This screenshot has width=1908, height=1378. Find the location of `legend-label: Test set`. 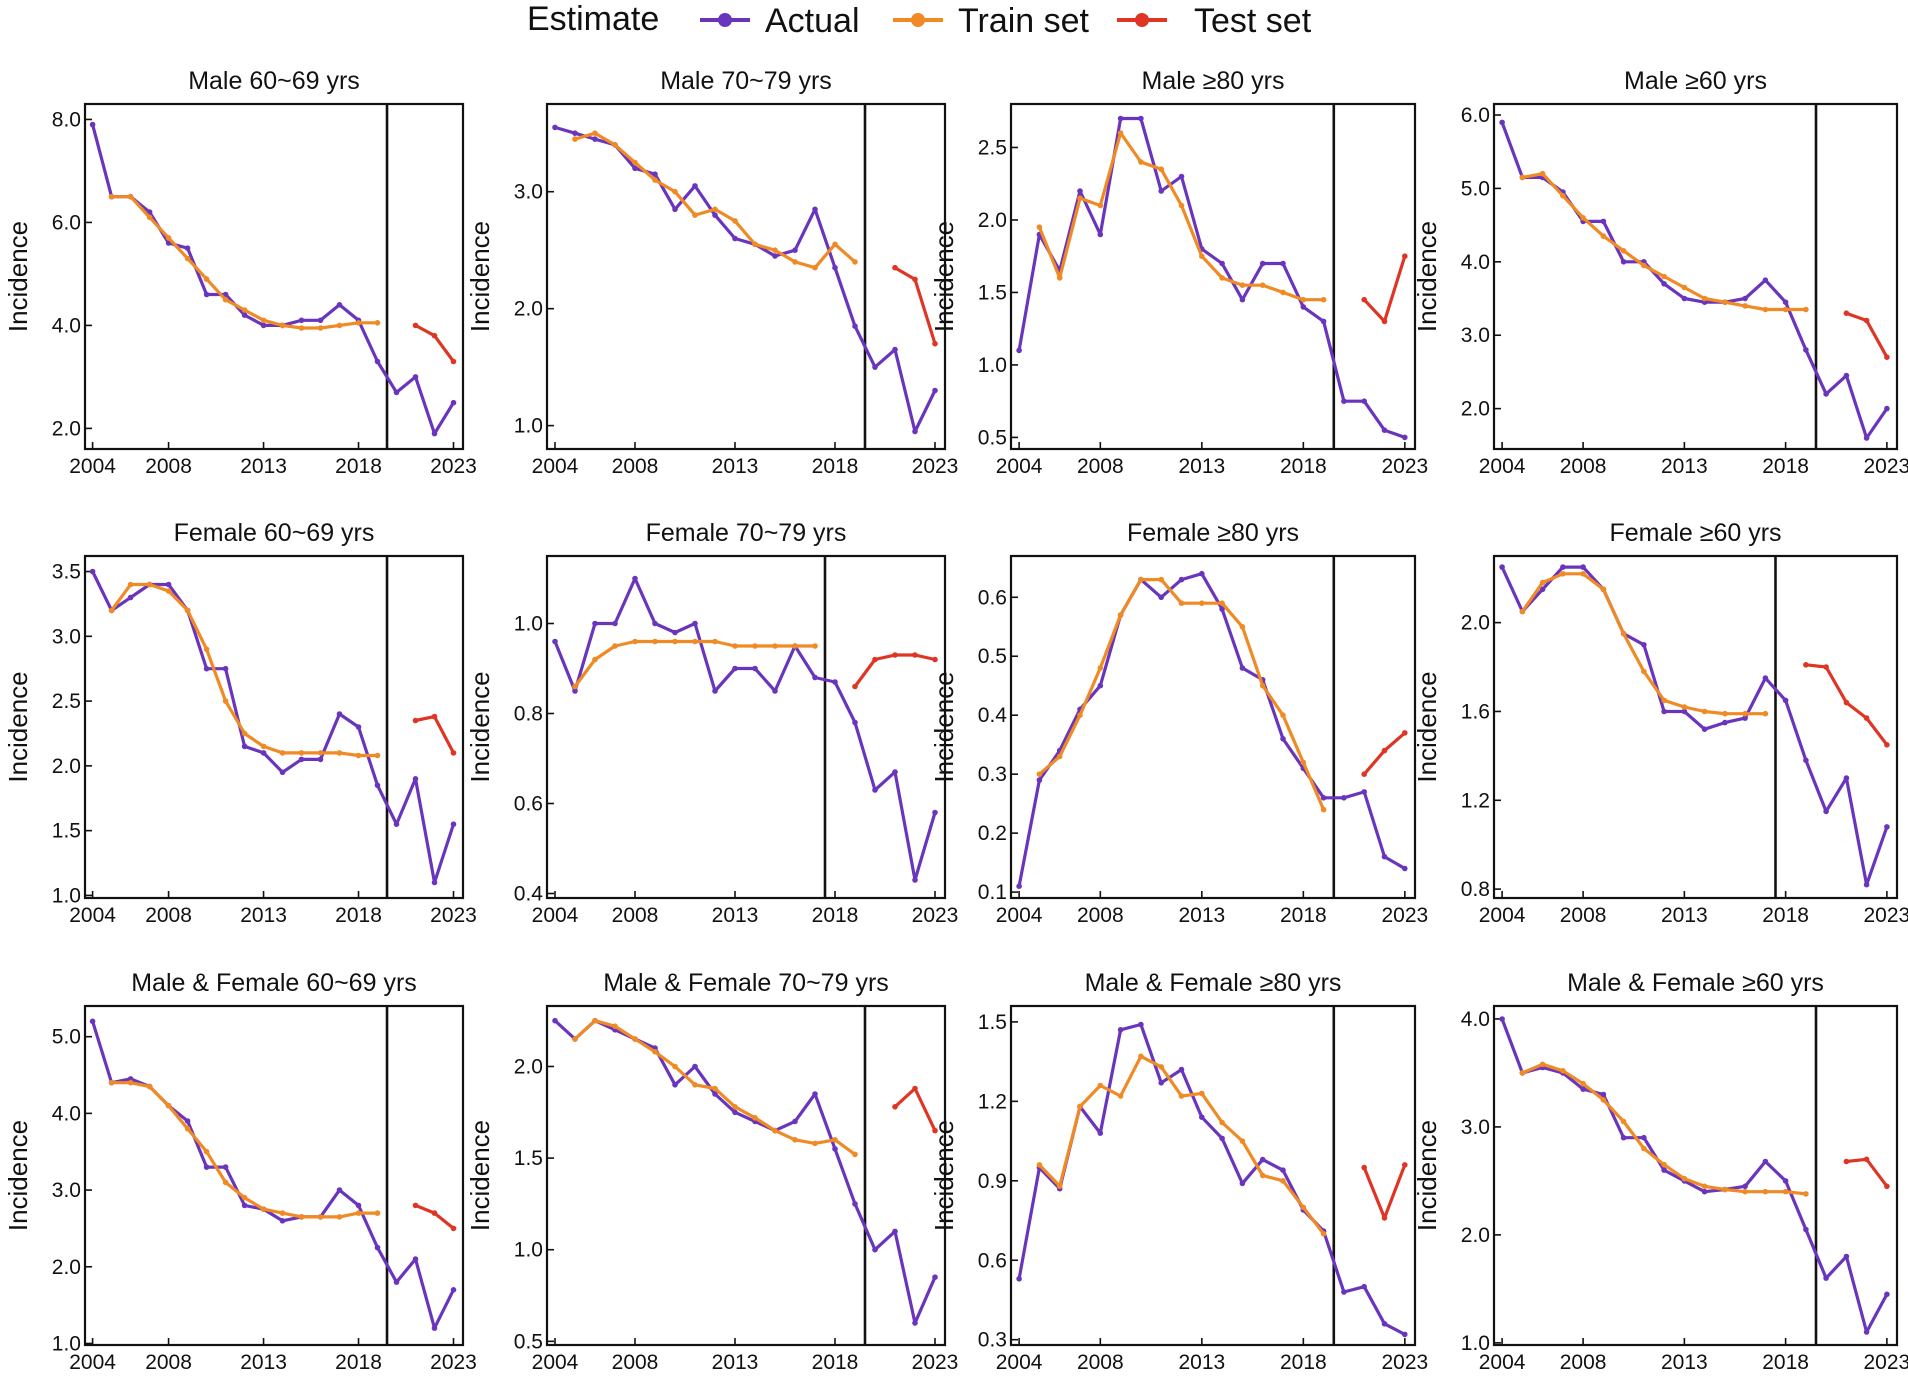

legend-label: Test set is located at coordinates (1253, 21).